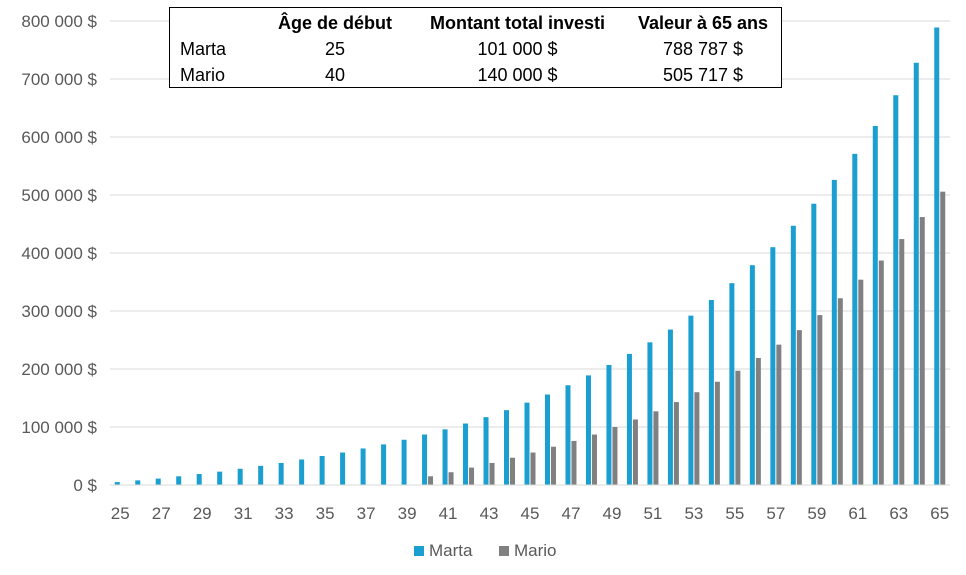 The height and width of the screenshot is (575, 966). Describe the element at coordinates (571, 513) in the screenshot. I see `x-tick-label: 47` at that location.